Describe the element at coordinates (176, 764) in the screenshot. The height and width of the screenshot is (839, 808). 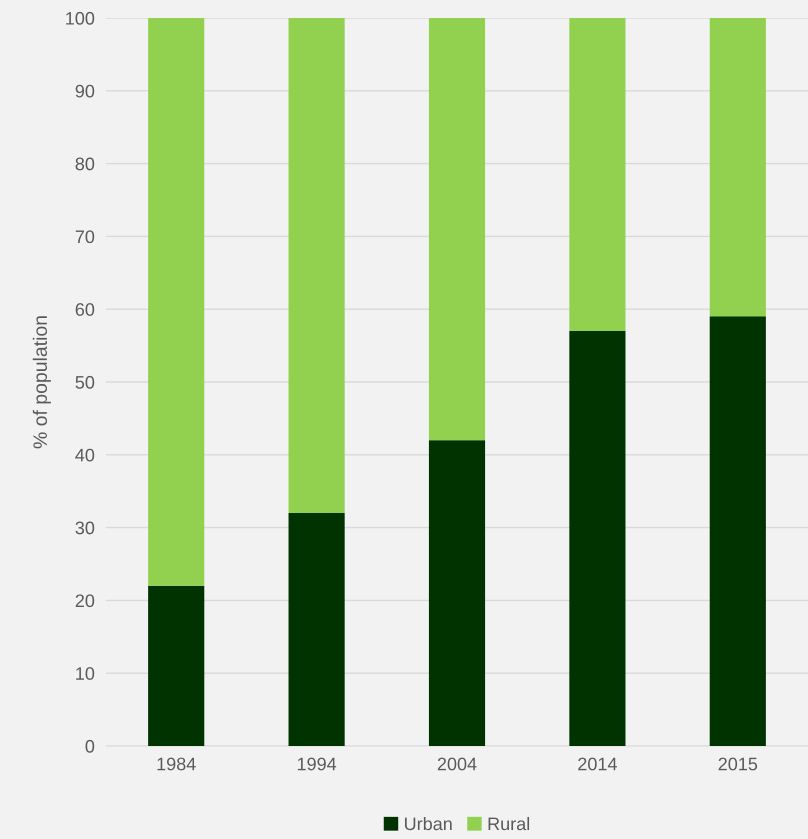
I see `x-tick-label: 1984` at that location.